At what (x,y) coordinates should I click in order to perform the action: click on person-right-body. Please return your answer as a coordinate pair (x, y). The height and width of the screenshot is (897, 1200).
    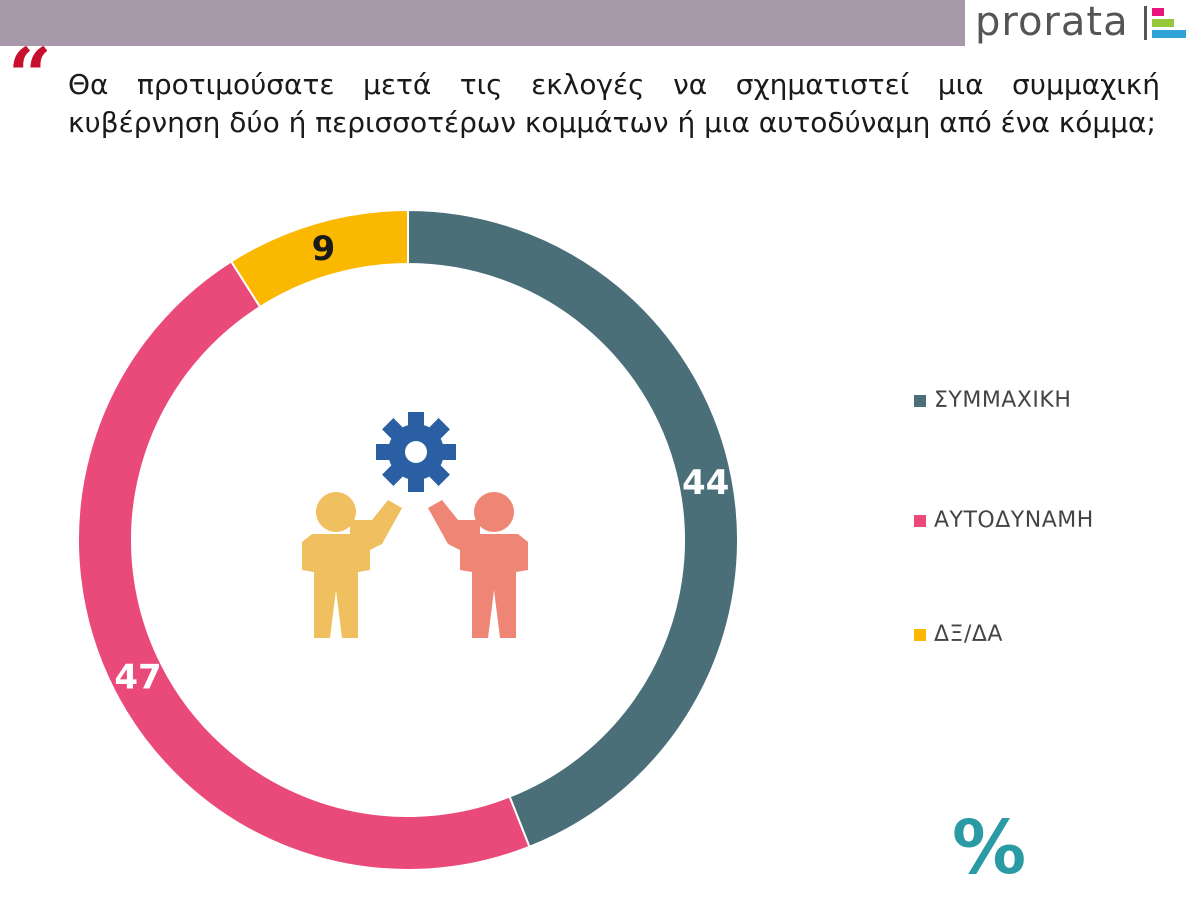
    Looking at the image, I should click on (478, 569).